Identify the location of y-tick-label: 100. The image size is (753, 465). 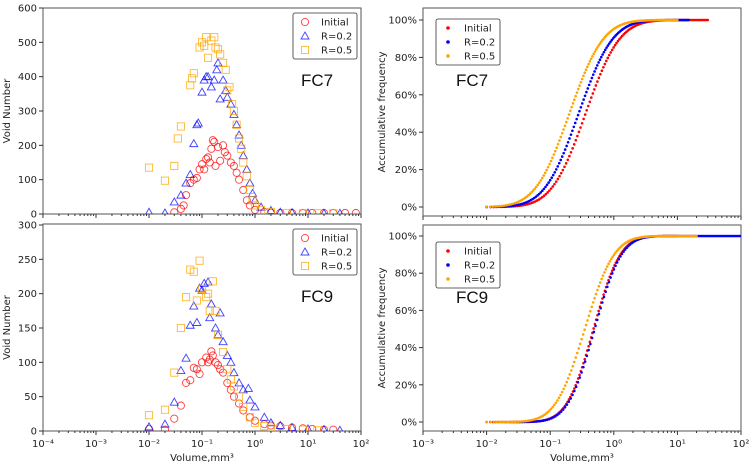
(27, 363).